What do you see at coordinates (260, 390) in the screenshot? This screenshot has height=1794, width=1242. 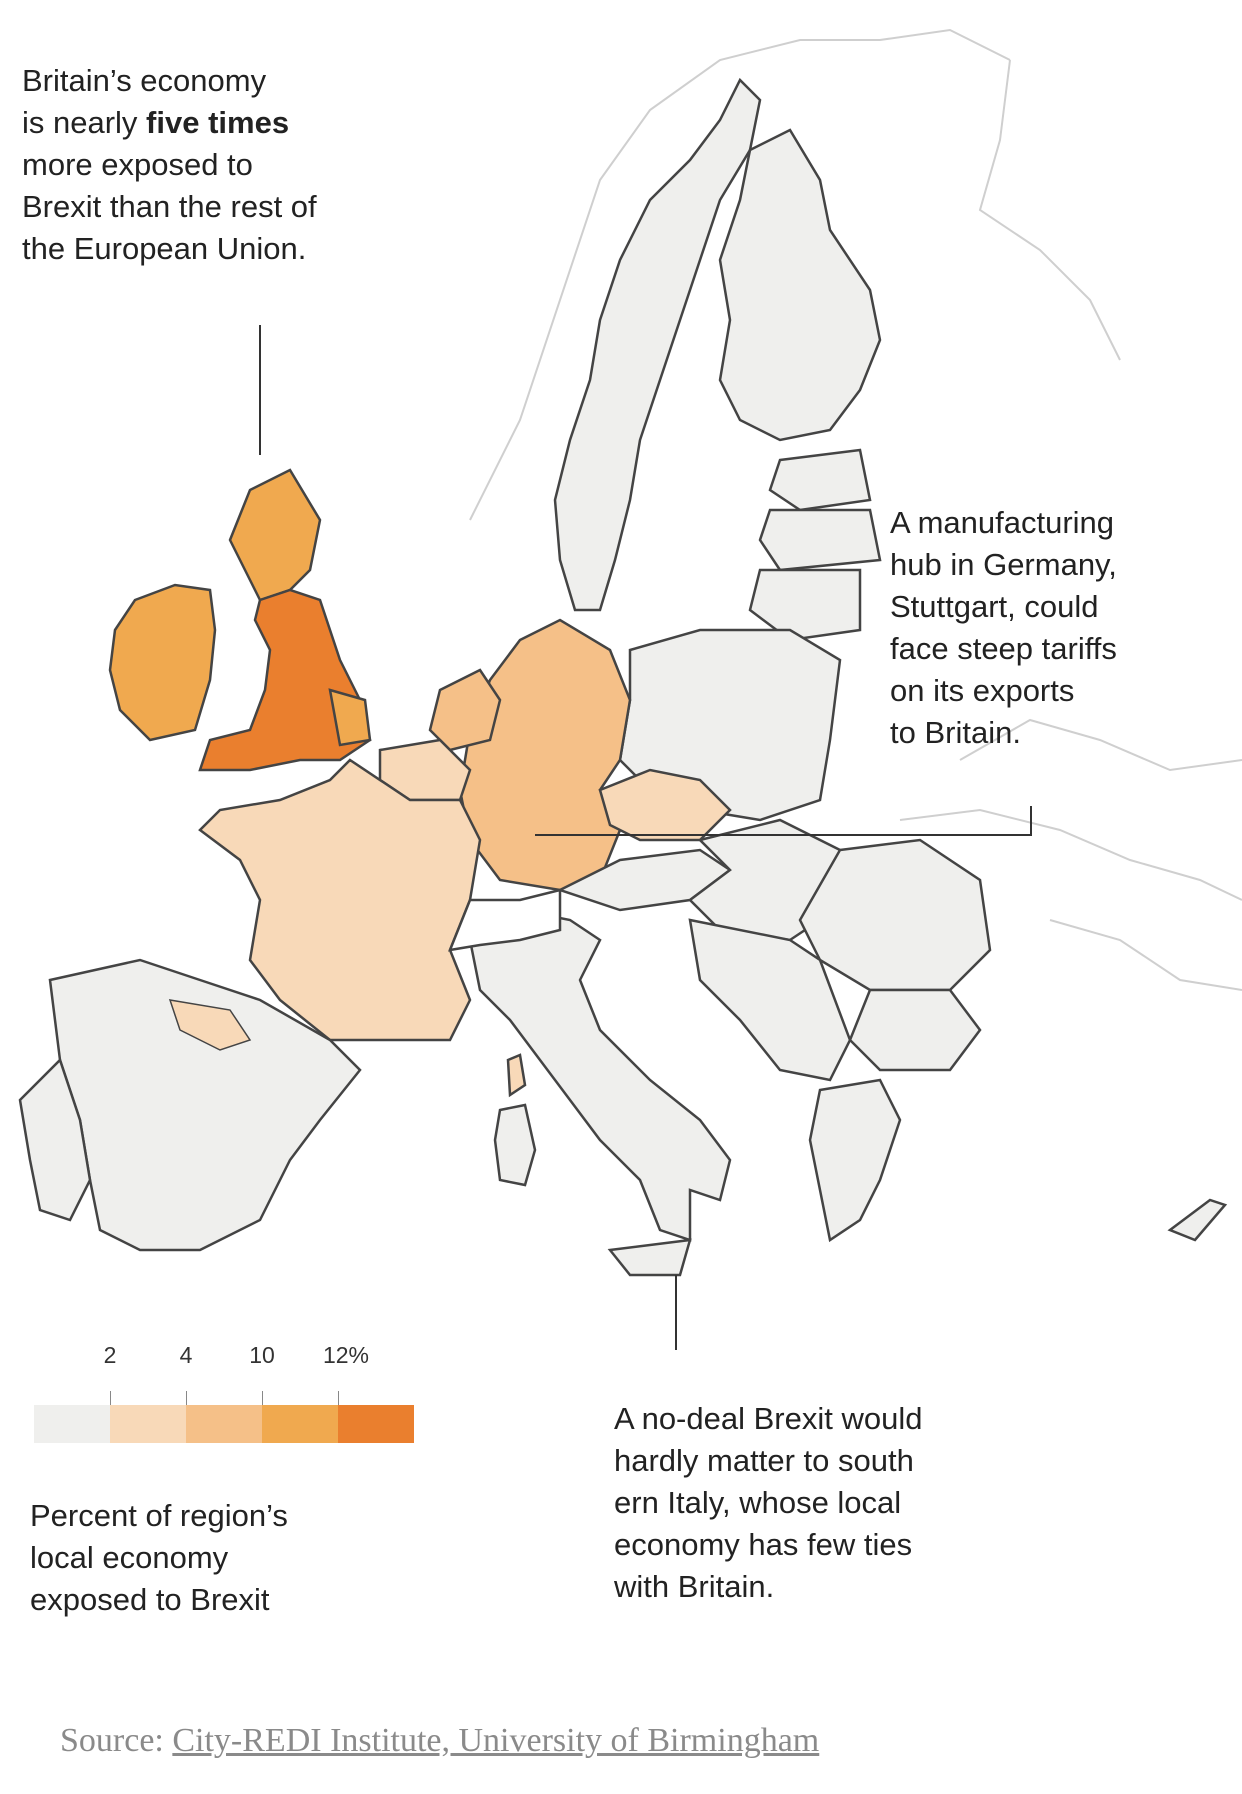 I see `britain-leader-line` at bounding box center [260, 390].